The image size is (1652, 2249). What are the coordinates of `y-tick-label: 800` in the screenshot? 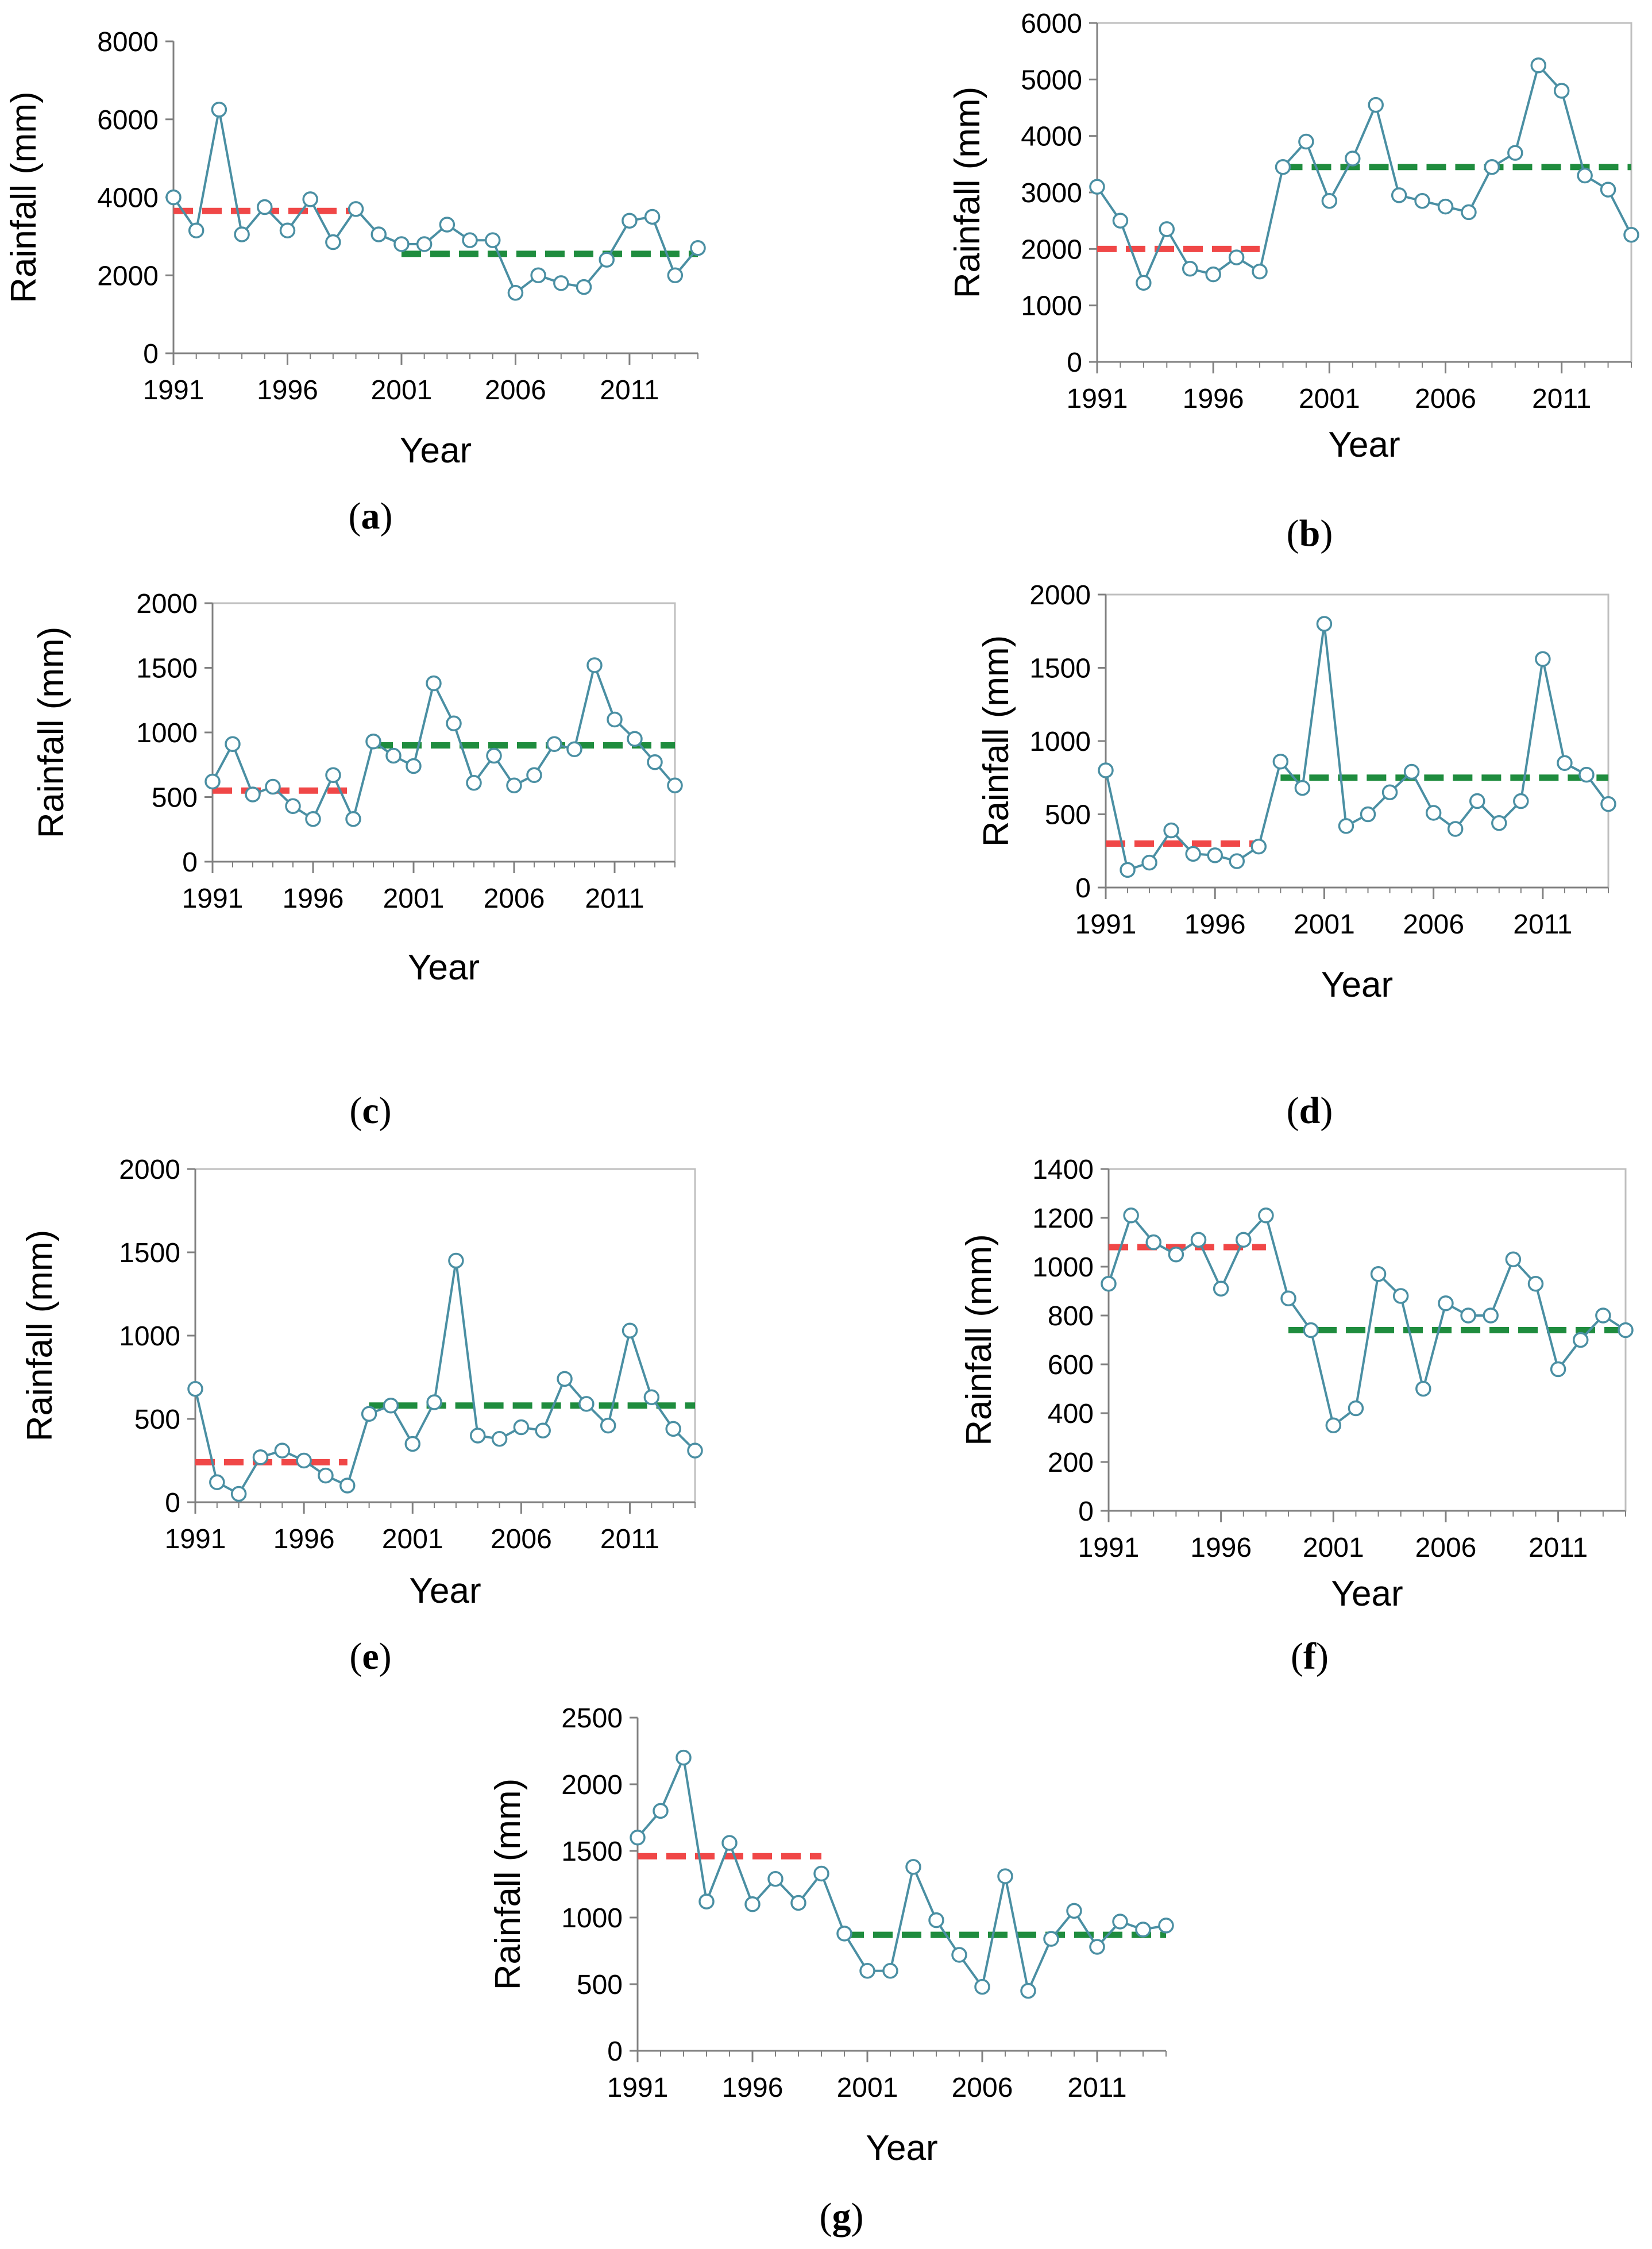 It's located at (1071, 1316).